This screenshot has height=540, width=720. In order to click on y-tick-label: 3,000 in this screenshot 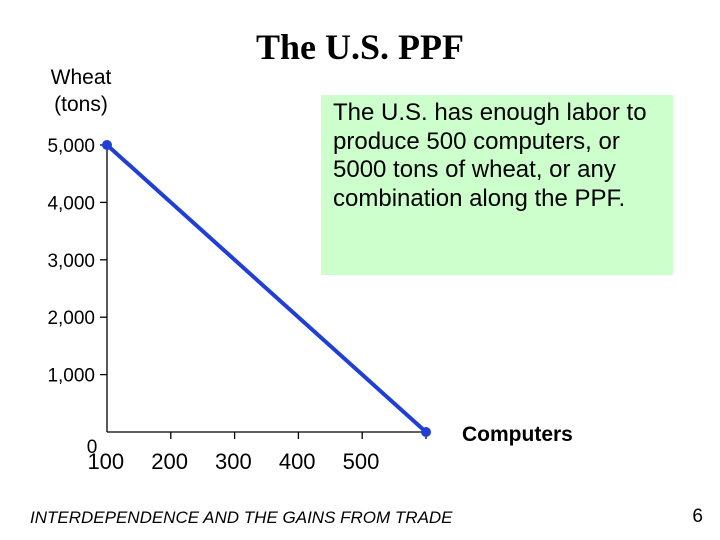, I will do `click(71, 261)`.